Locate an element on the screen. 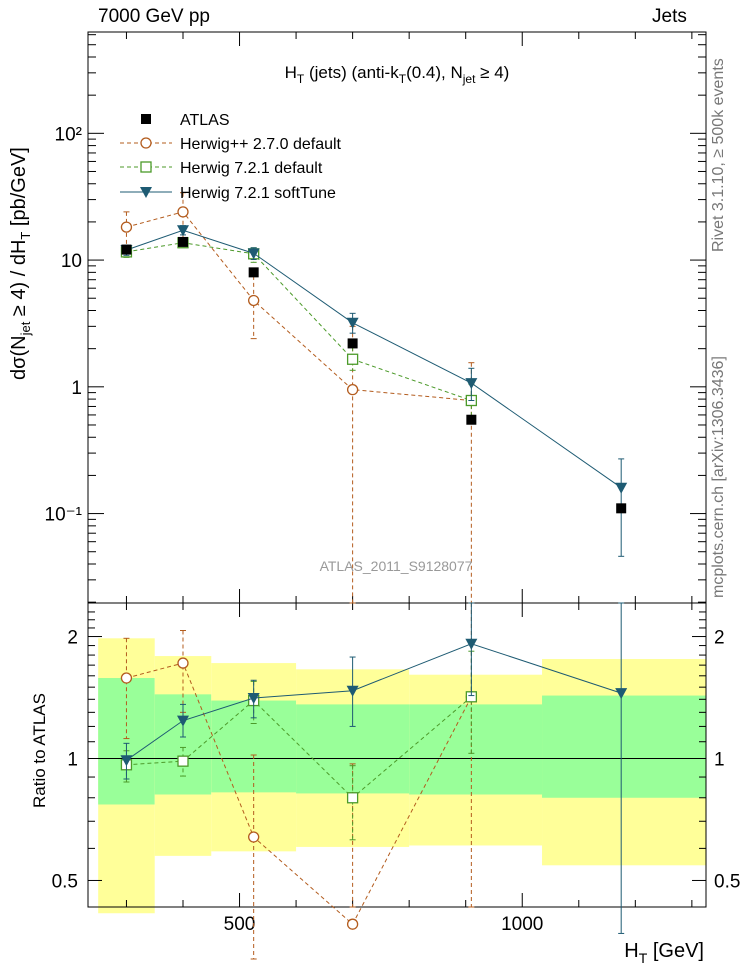  chart-title: HT (jets) (anti-kT(0.4), Njet ≥ 4) is located at coordinates (397, 74).